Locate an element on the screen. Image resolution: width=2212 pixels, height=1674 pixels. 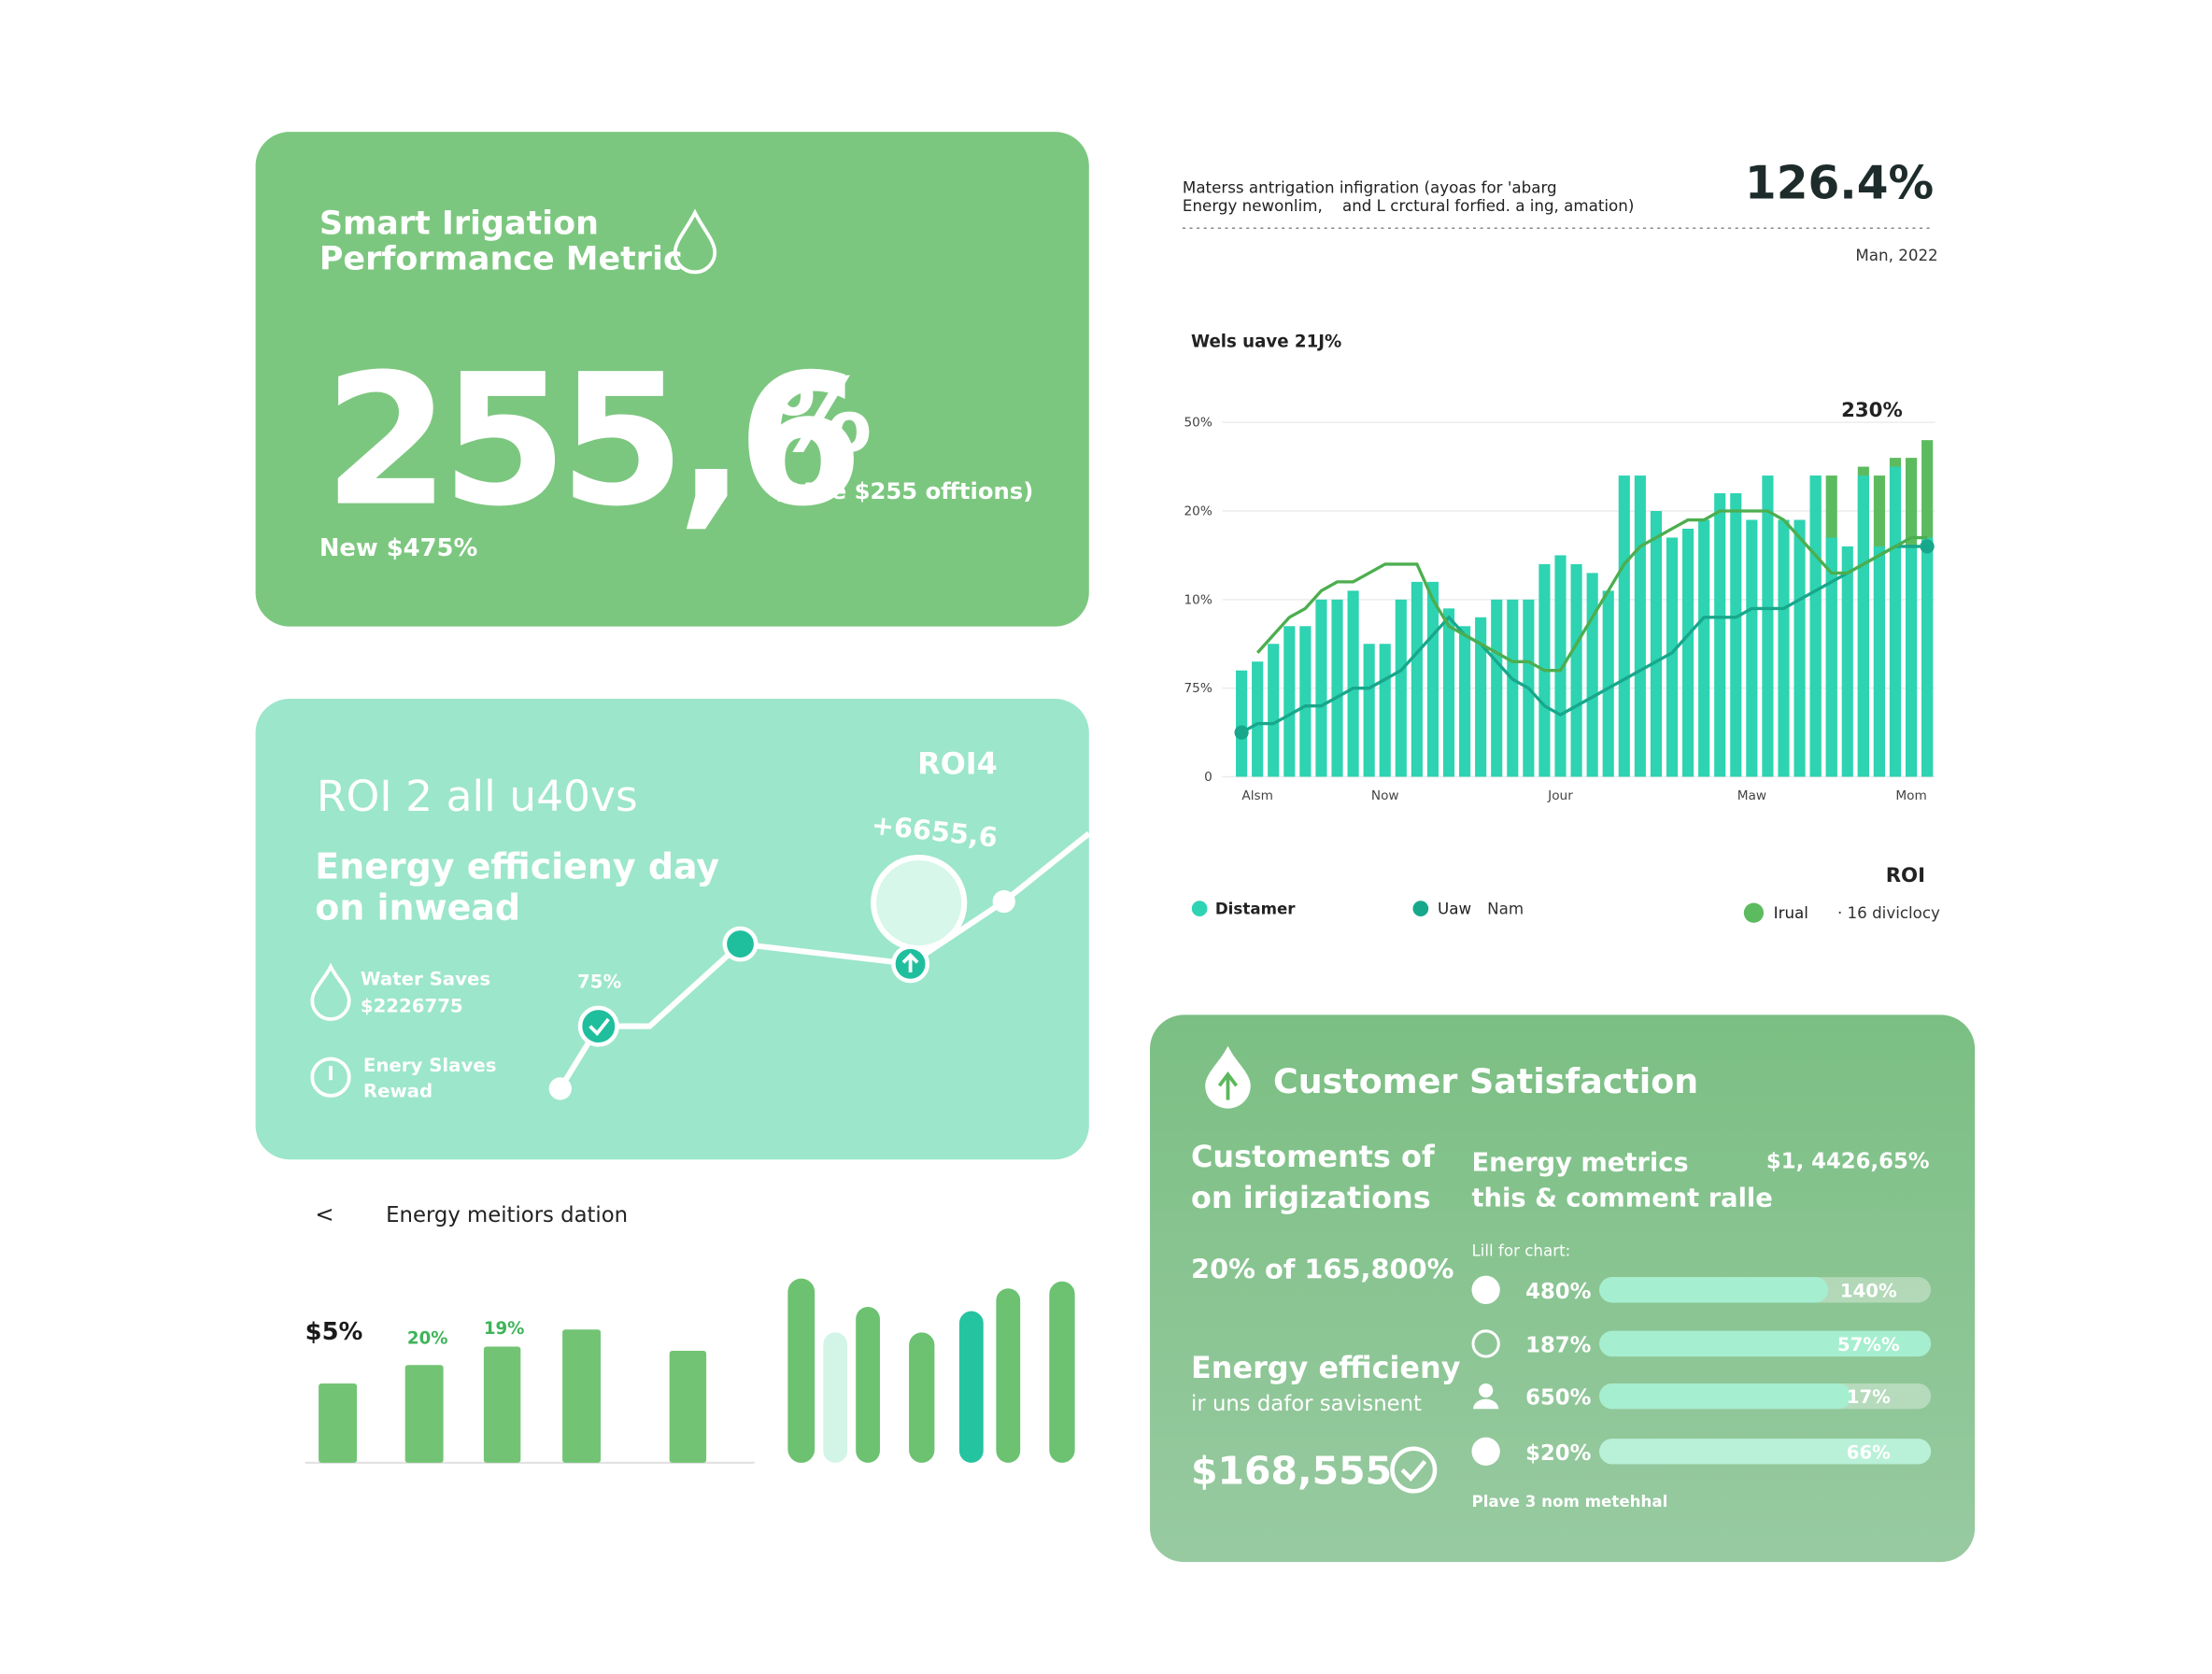
check-icon is located at coordinates (1414, 1470).